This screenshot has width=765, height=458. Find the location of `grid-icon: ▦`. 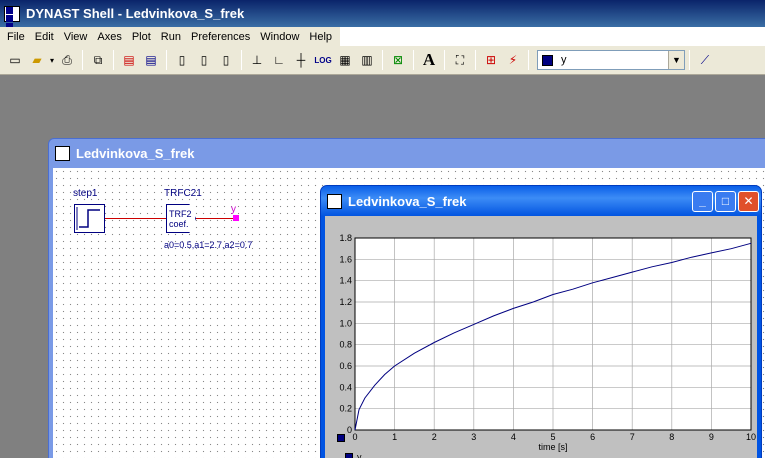

grid-icon: ▦ is located at coordinates (345, 60).